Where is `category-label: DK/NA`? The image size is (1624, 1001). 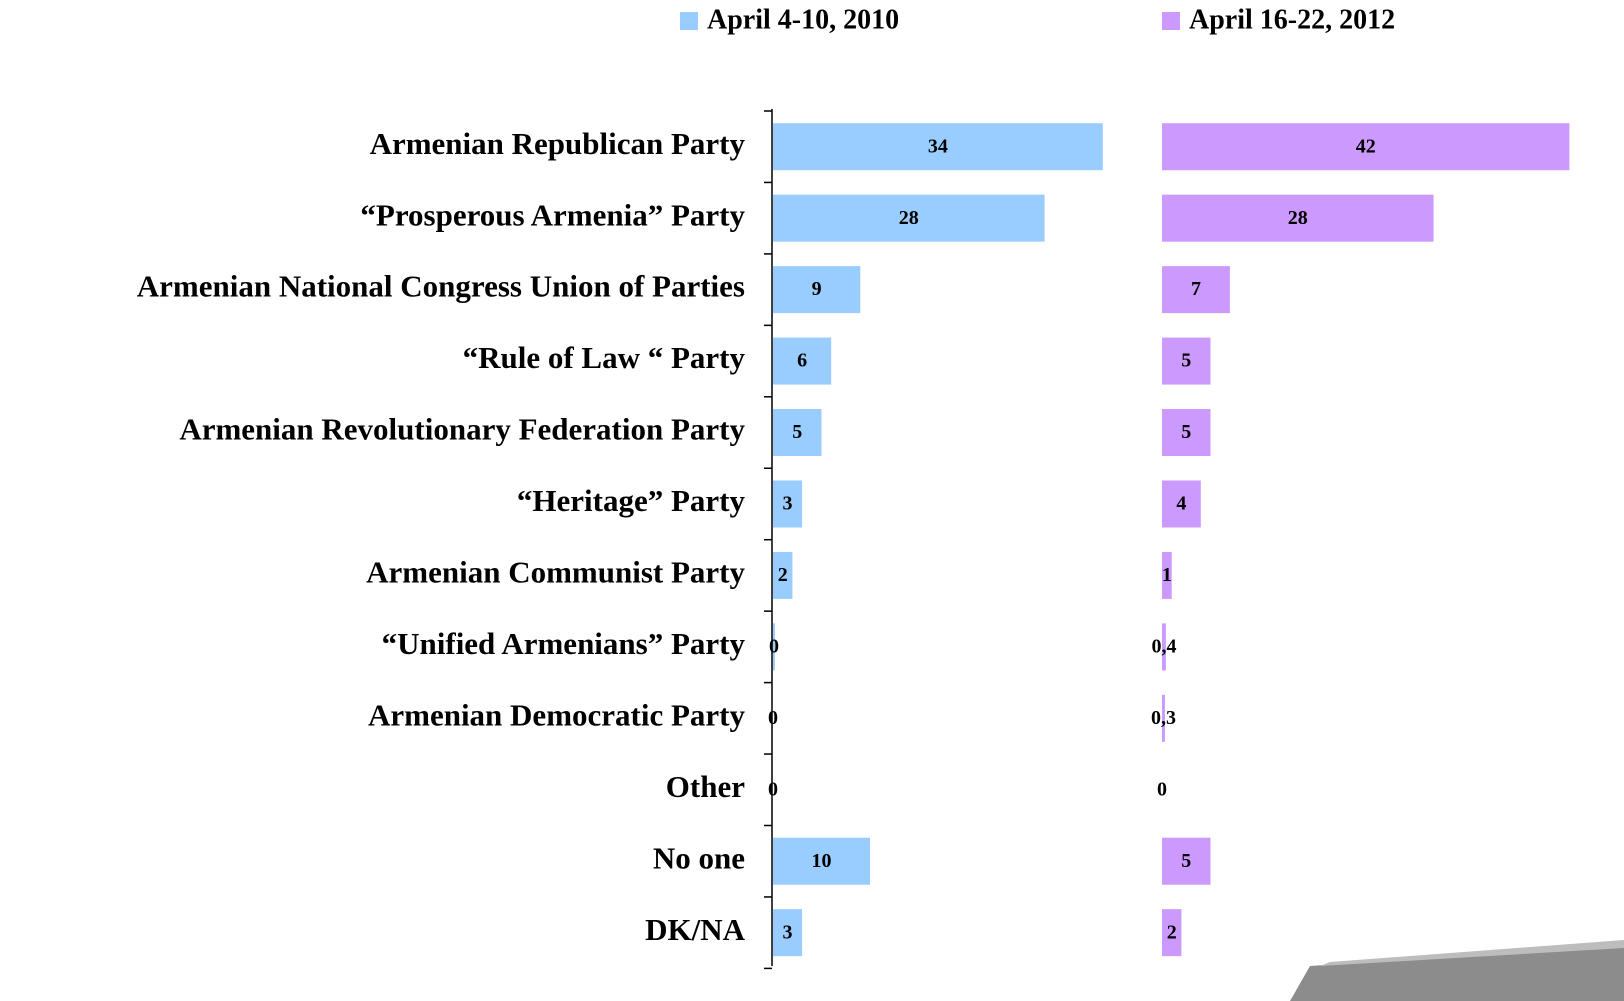
category-label: DK/NA is located at coordinates (695, 929).